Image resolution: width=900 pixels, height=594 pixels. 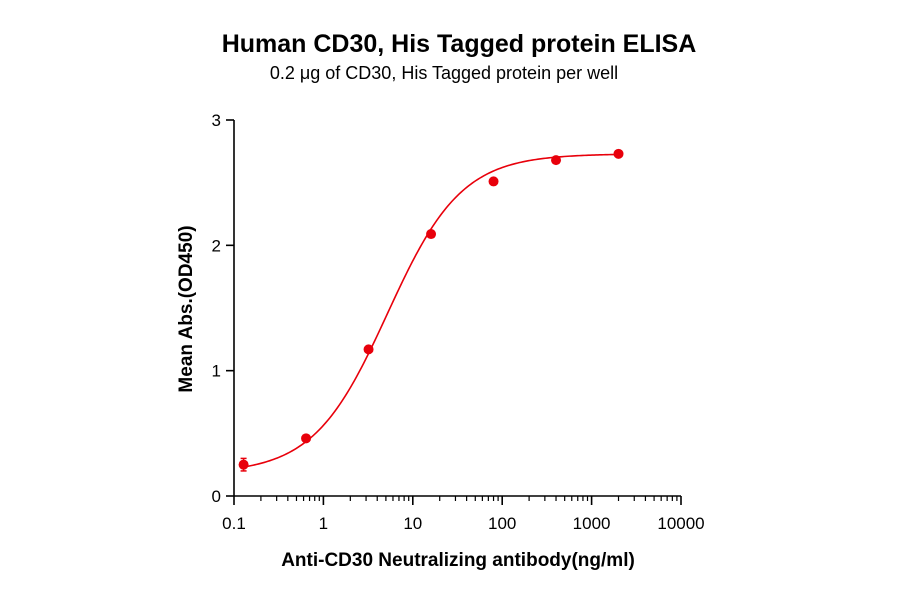 What do you see at coordinates (186, 308) in the screenshot?
I see `y-axis-label: Mean Abs.(OD450)` at bounding box center [186, 308].